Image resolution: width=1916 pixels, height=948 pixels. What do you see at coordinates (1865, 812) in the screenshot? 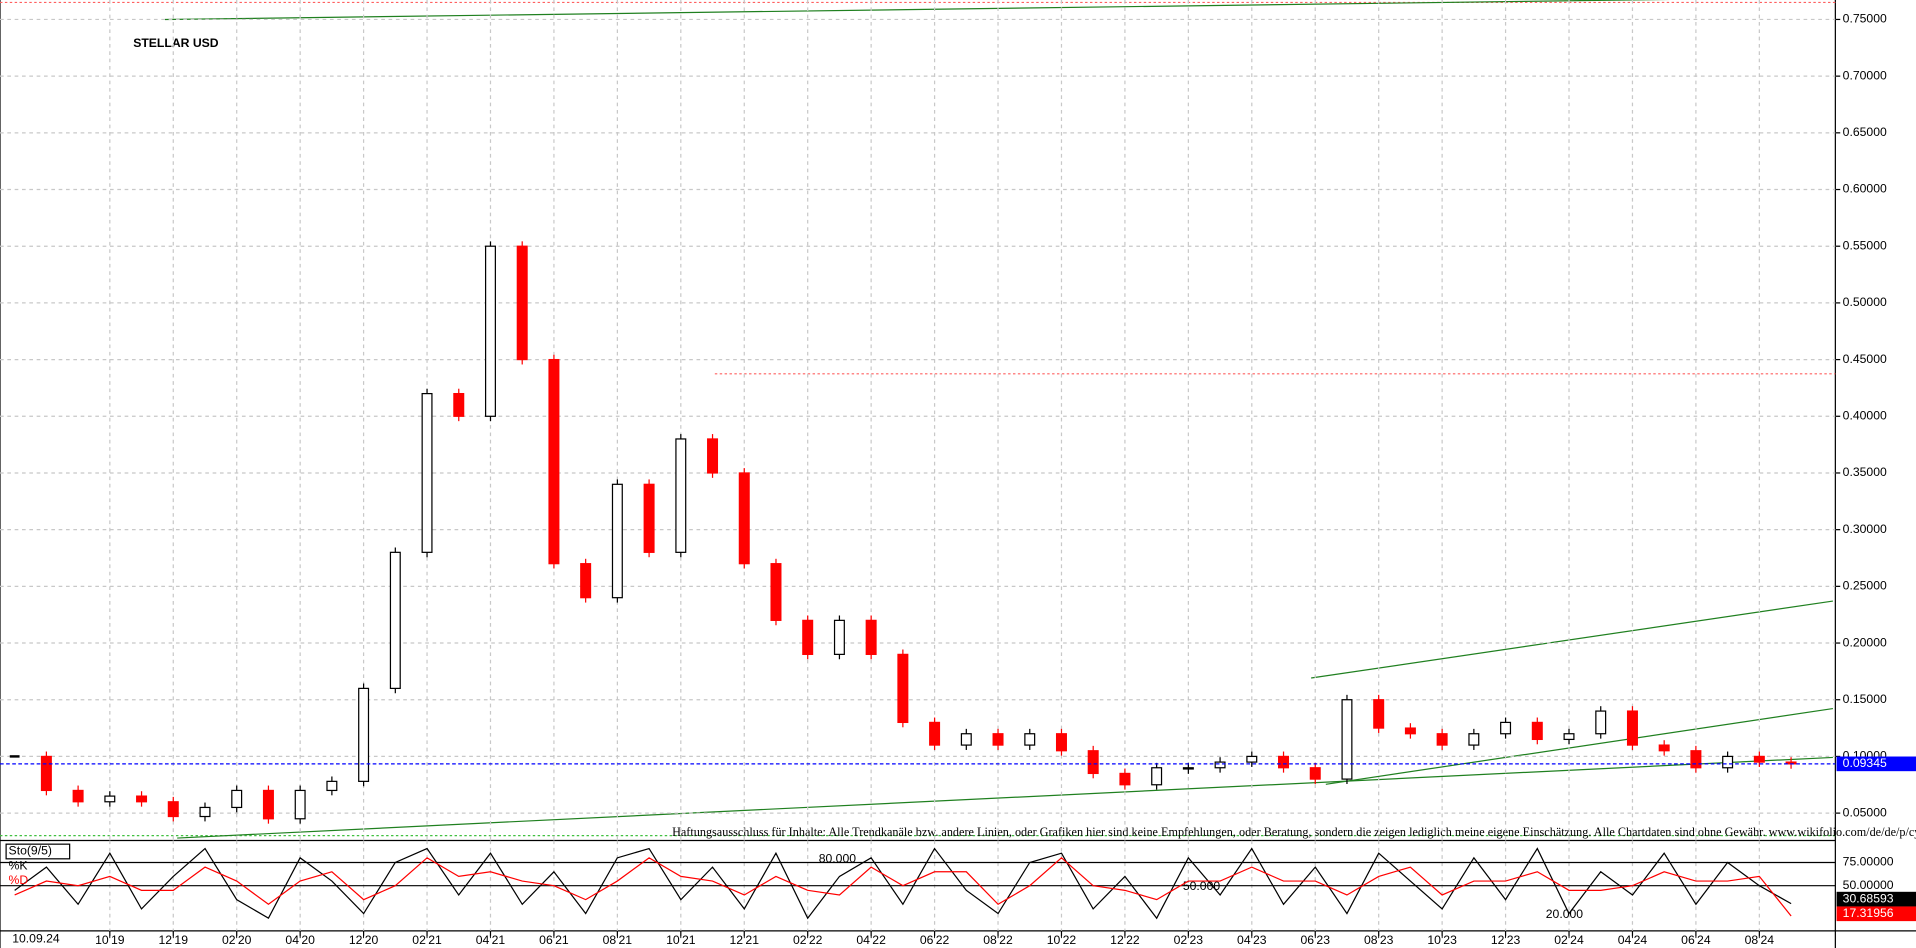
I see `y-tick-label: 0.05000` at bounding box center [1865, 812].